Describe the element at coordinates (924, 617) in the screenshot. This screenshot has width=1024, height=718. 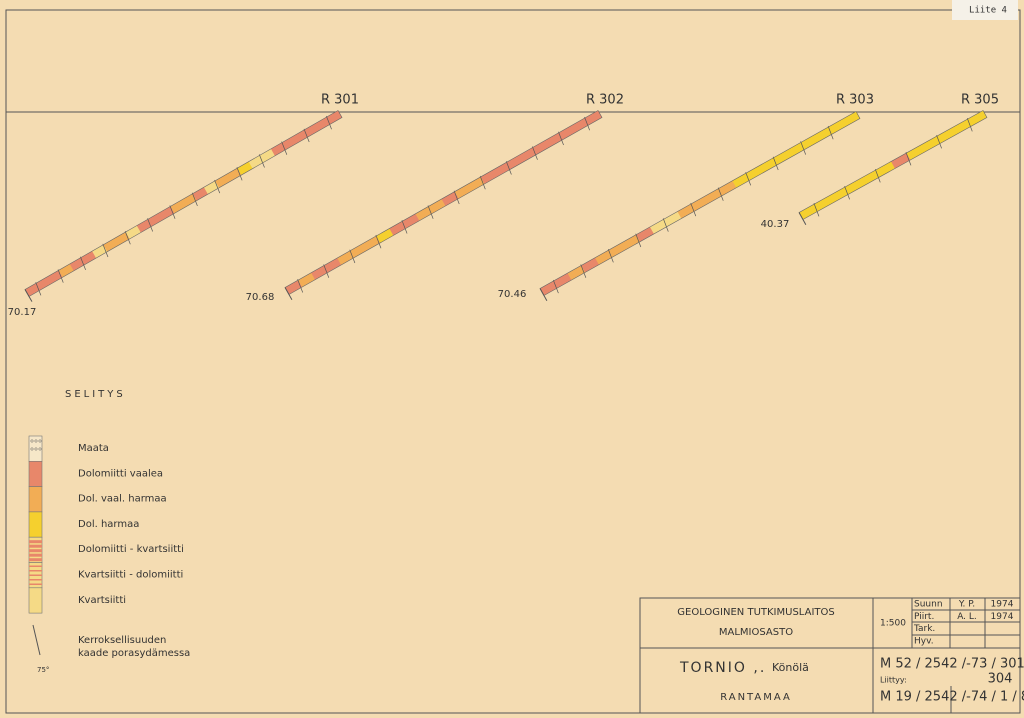
I see `sign-cell: Piirt.` at that location.